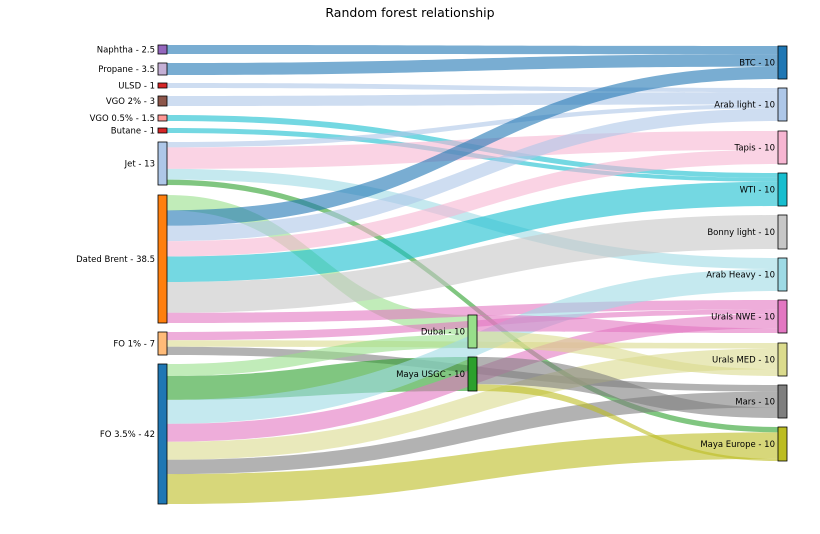 The image size is (820, 534). Describe the element at coordinates (472, 126) in the screenshot. I see `flow-jet-to-arablight` at that location.